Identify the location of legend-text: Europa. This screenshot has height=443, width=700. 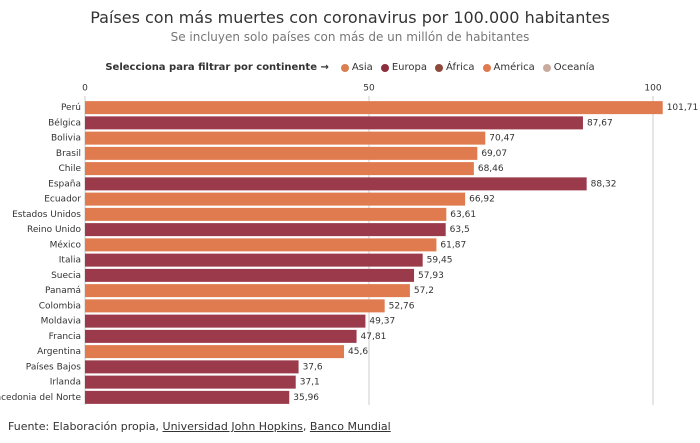
(409, 67).